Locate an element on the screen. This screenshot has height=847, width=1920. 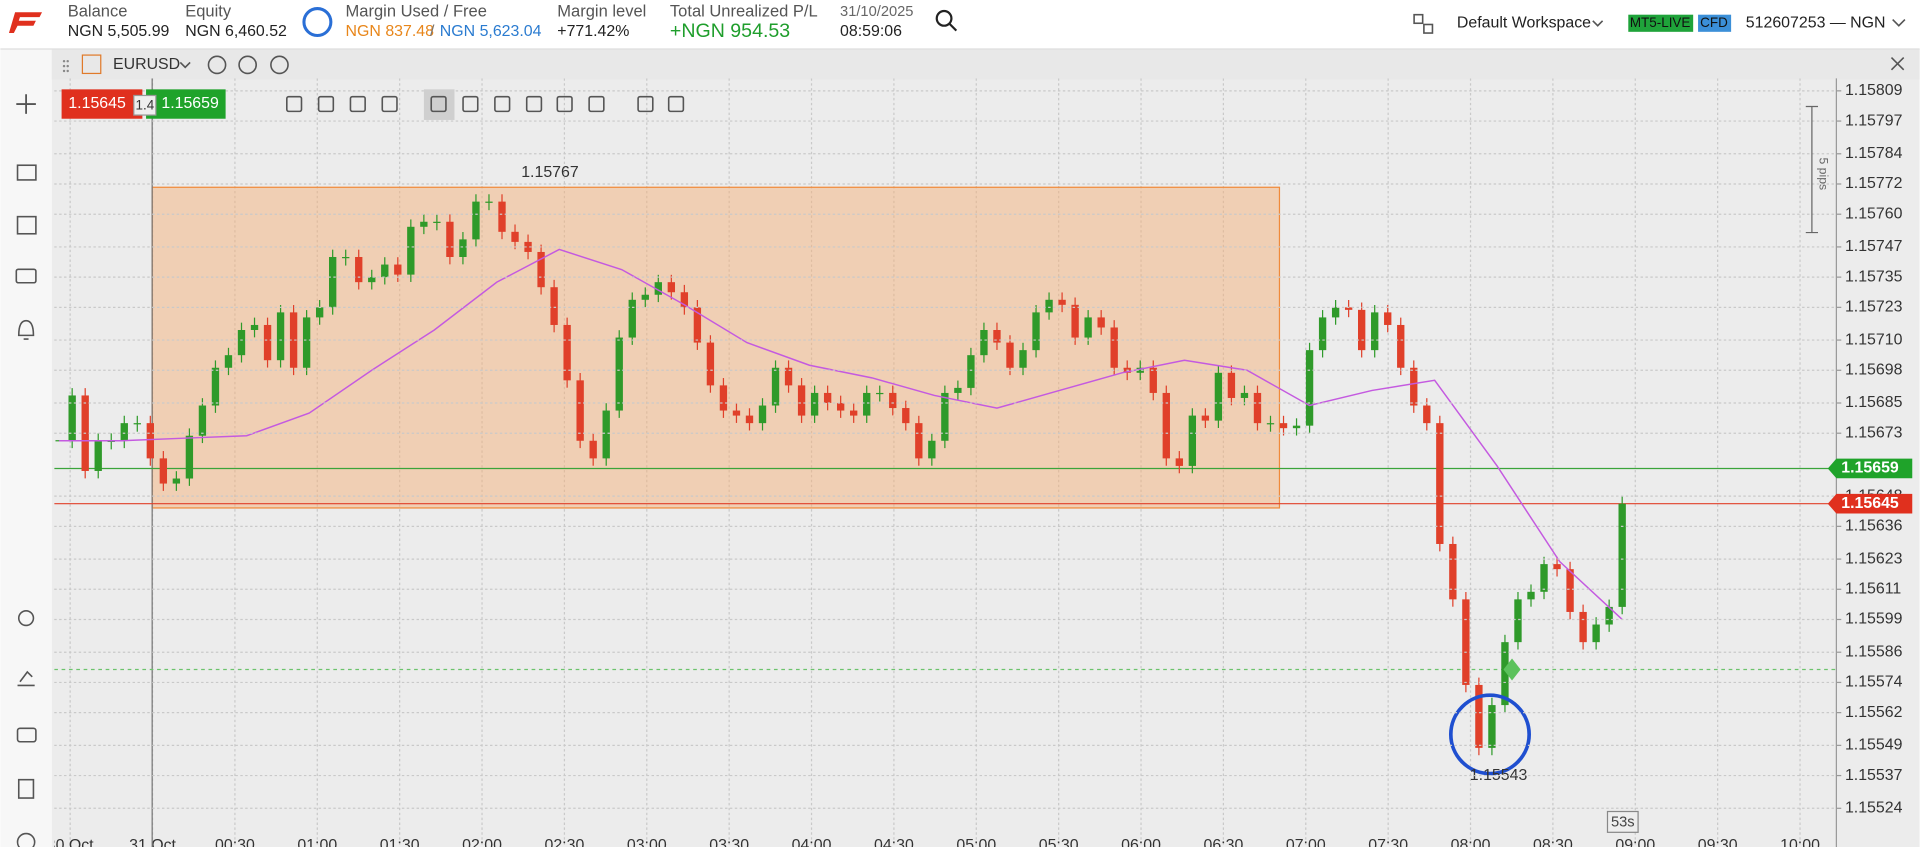
payments-icon is located at coordinates (26, 276).